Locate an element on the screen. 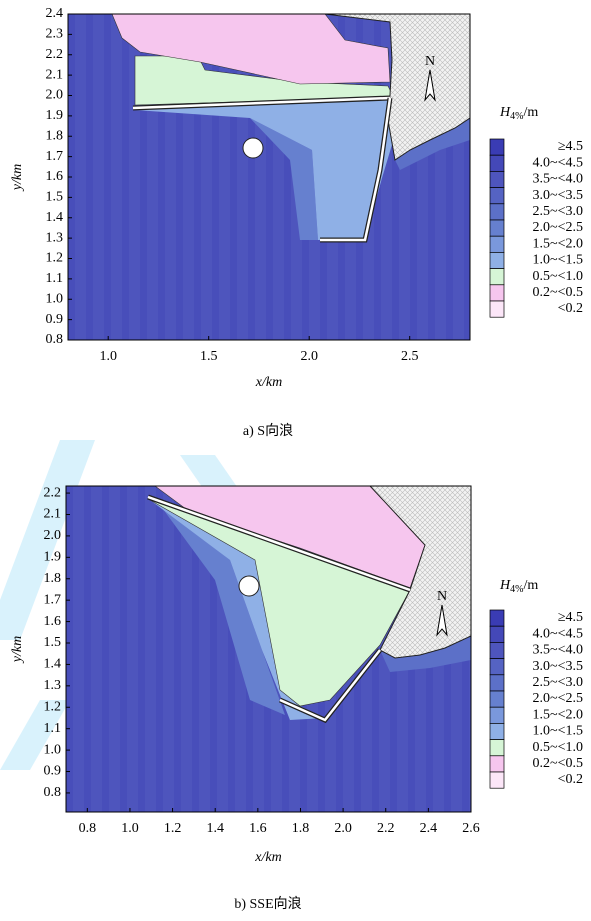 The height and width of the screenshot is (921, 591). caption: a) S向浪 is located at coordinates (268, 431).